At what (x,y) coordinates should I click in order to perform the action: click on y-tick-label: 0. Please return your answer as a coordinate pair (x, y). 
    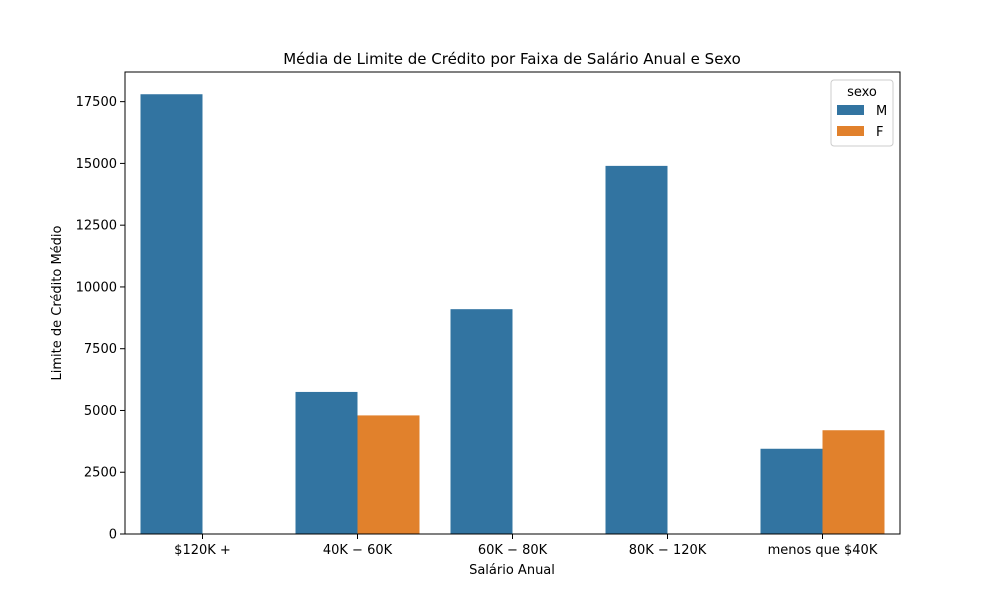
    Looking at the image, I should click on (113, 535).